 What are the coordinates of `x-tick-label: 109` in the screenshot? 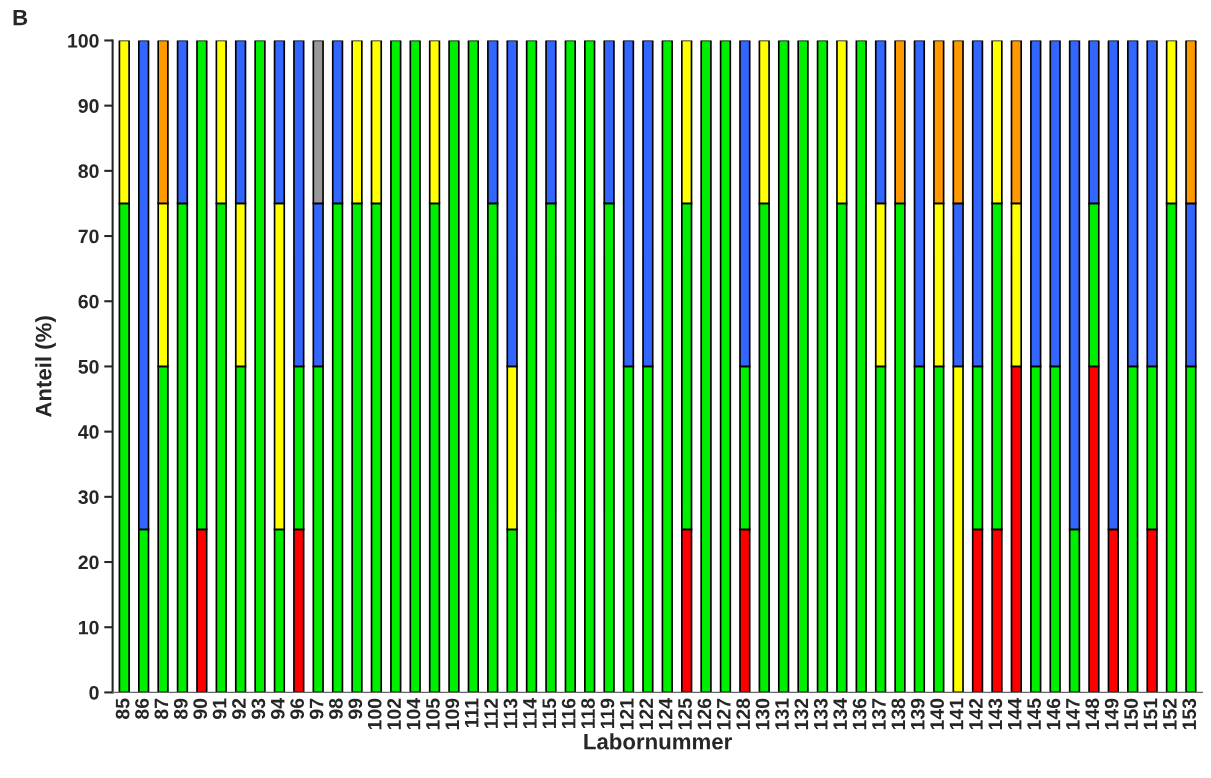 It's located at (452, 714).